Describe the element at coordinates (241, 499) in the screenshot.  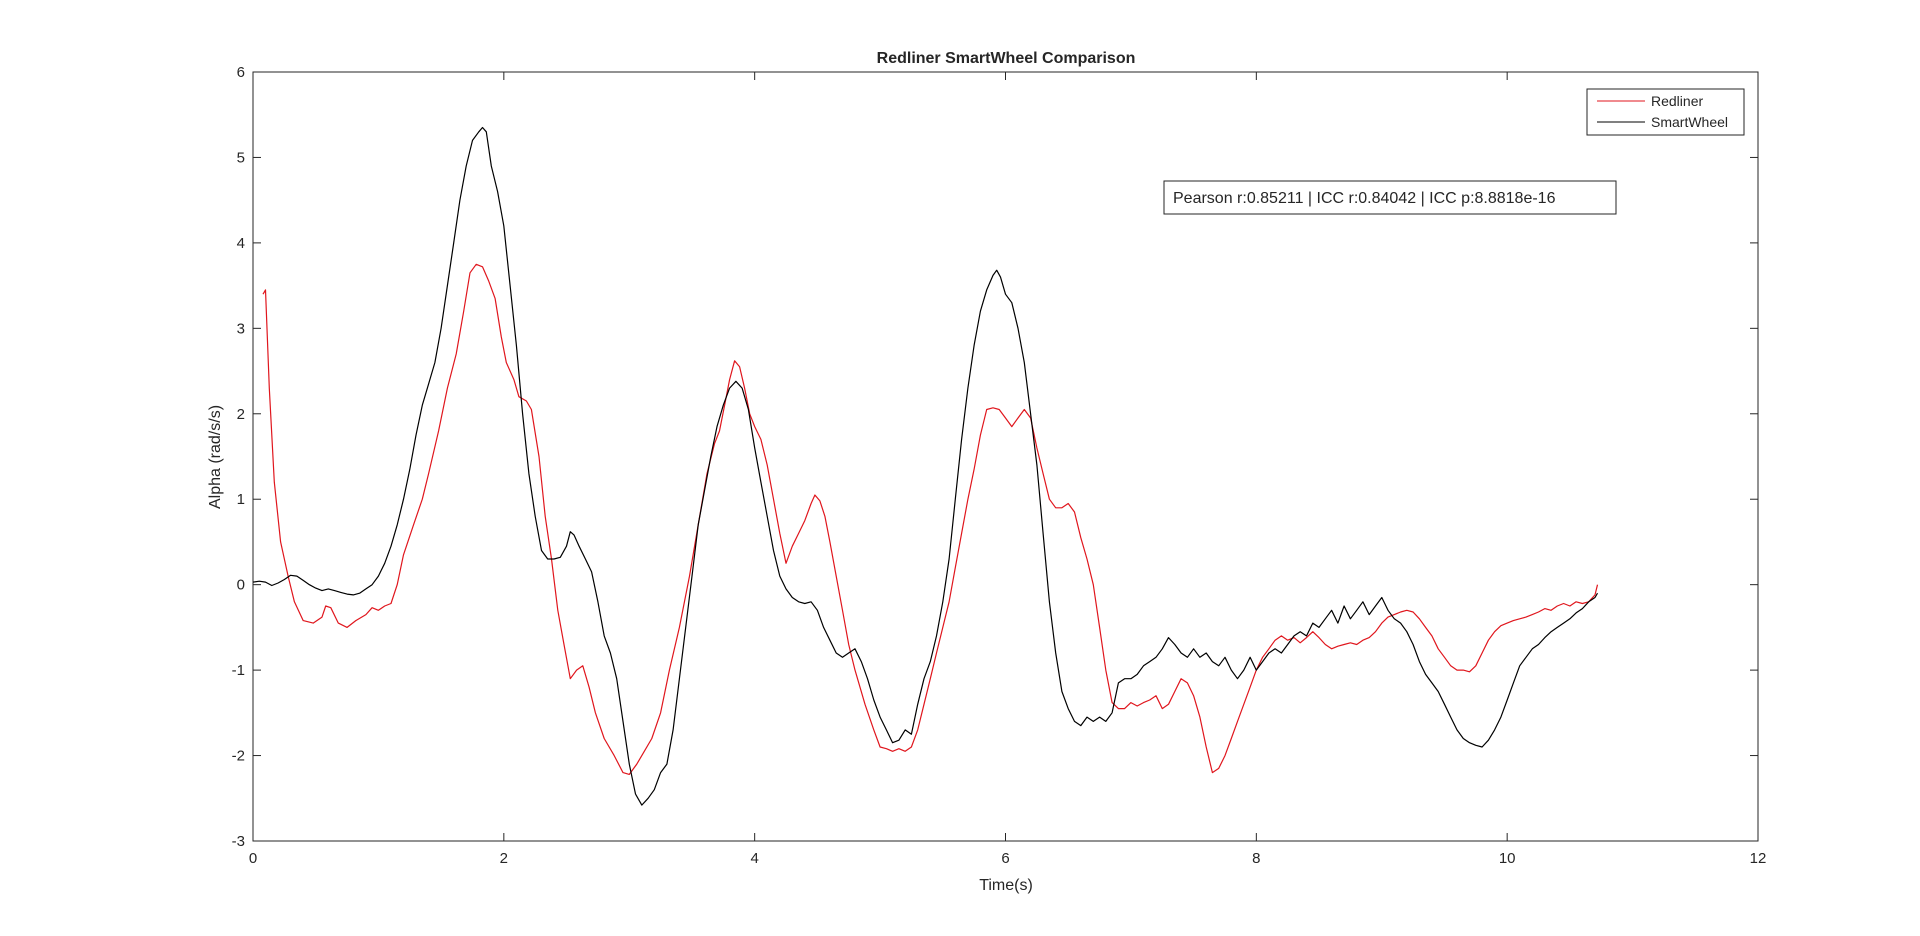
I see `y-tick-label: 1` at that location.